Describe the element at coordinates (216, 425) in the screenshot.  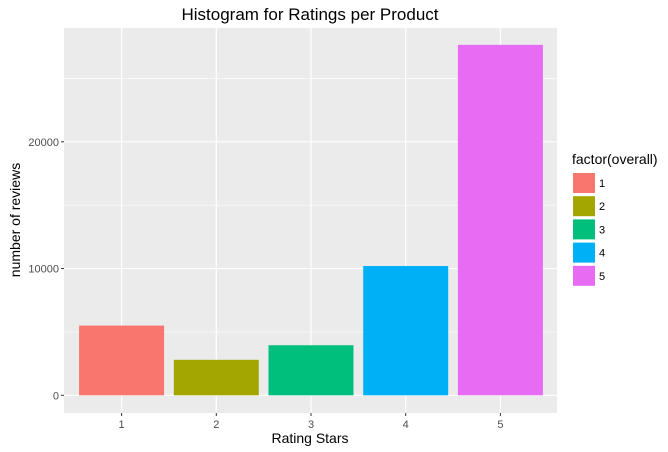
I see `x-tick-label: 2` at that location.